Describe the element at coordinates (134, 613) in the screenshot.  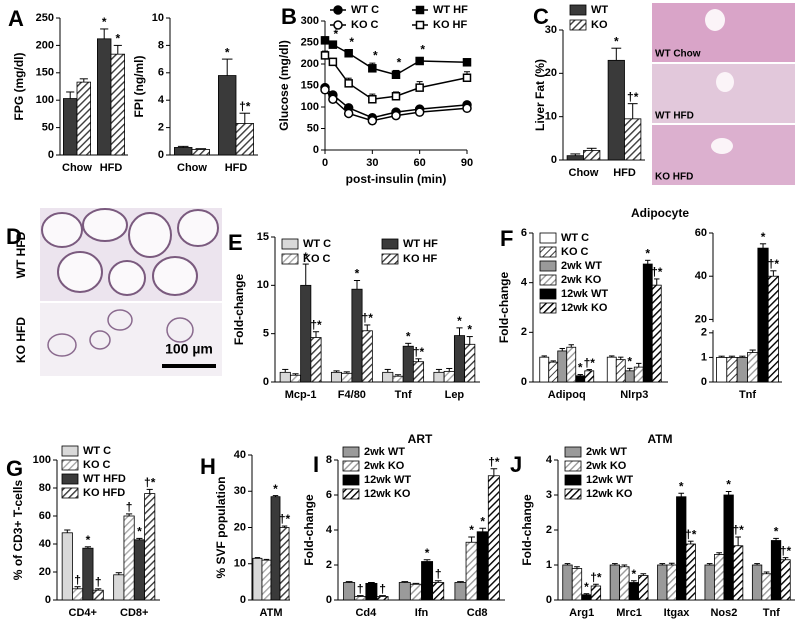
I see `x-tick-label: CD8+` at that location.